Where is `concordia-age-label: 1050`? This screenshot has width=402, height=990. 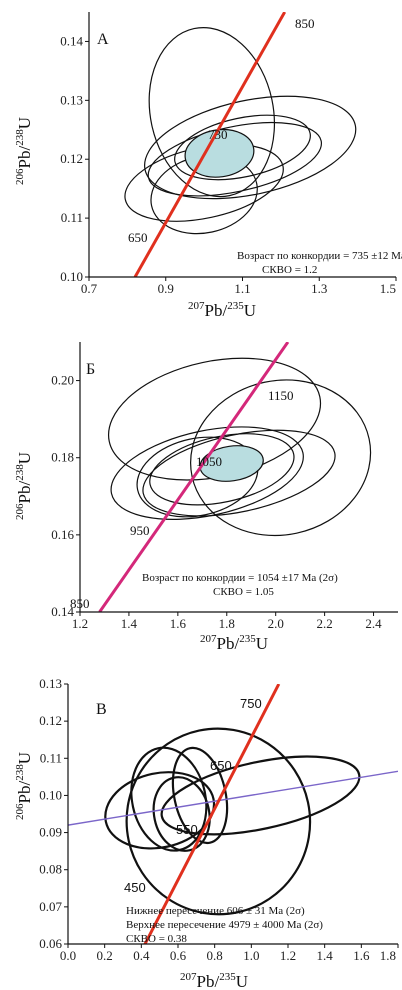 concordia-age-label: 1050 is located at coordinates (209, 461).